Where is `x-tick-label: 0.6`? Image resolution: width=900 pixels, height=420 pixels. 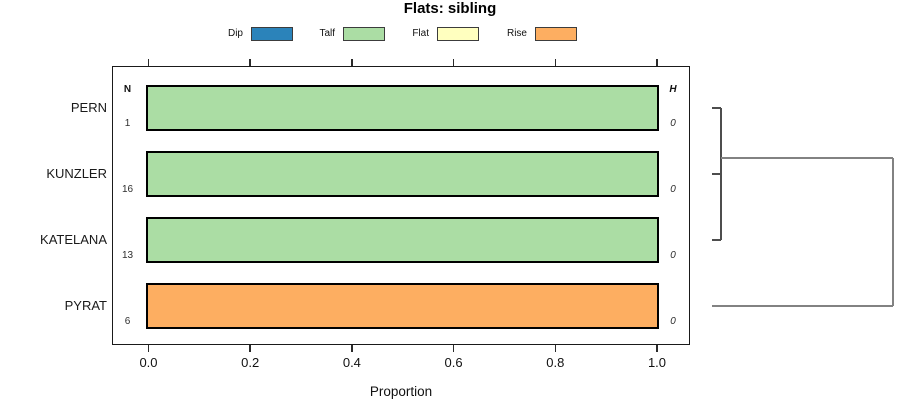 x-tick-label: 0.6 is located at coordinates (453, 362).